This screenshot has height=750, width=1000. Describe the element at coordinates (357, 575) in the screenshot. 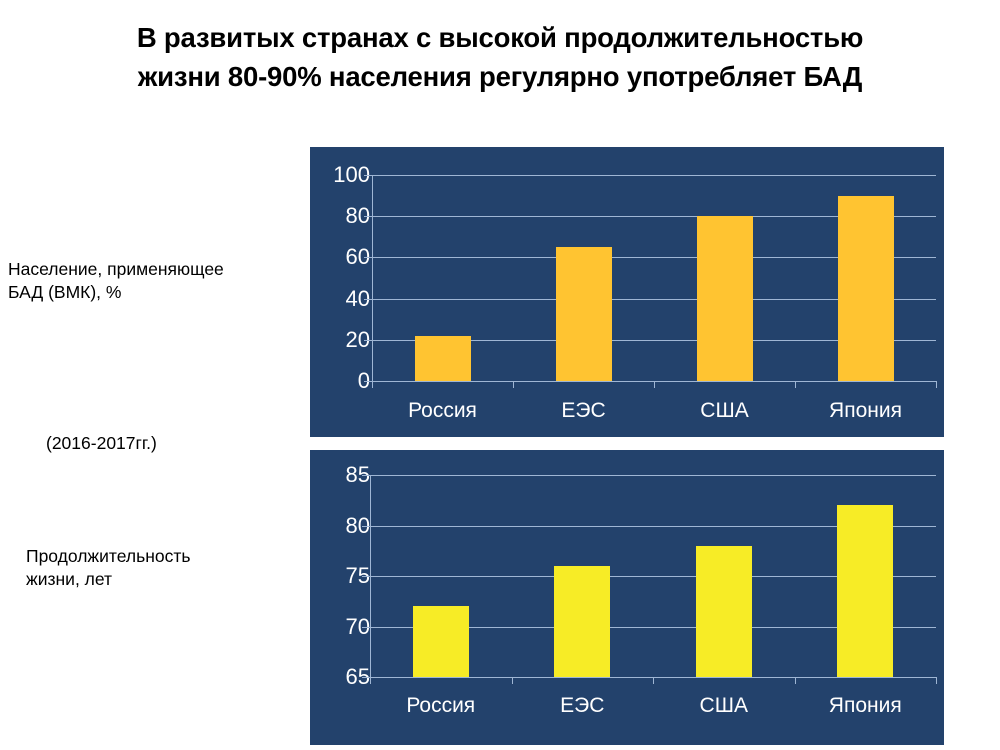

I see `y-tick-label-life-expectancy: 75` at that location.